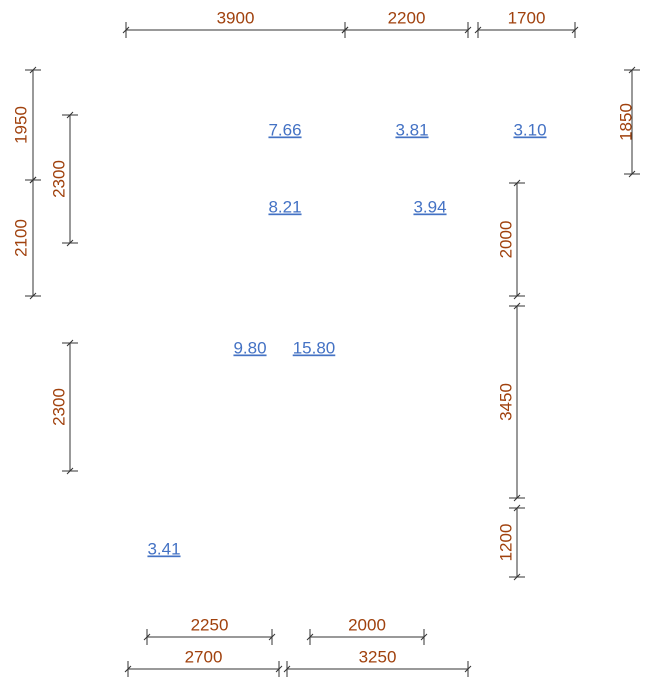 Image resolution: width=656 pixels, height=700 pixels. Describe the element at coordinates (204, 656) in the screenshot. I see `dimension-label: 2700` at that location.